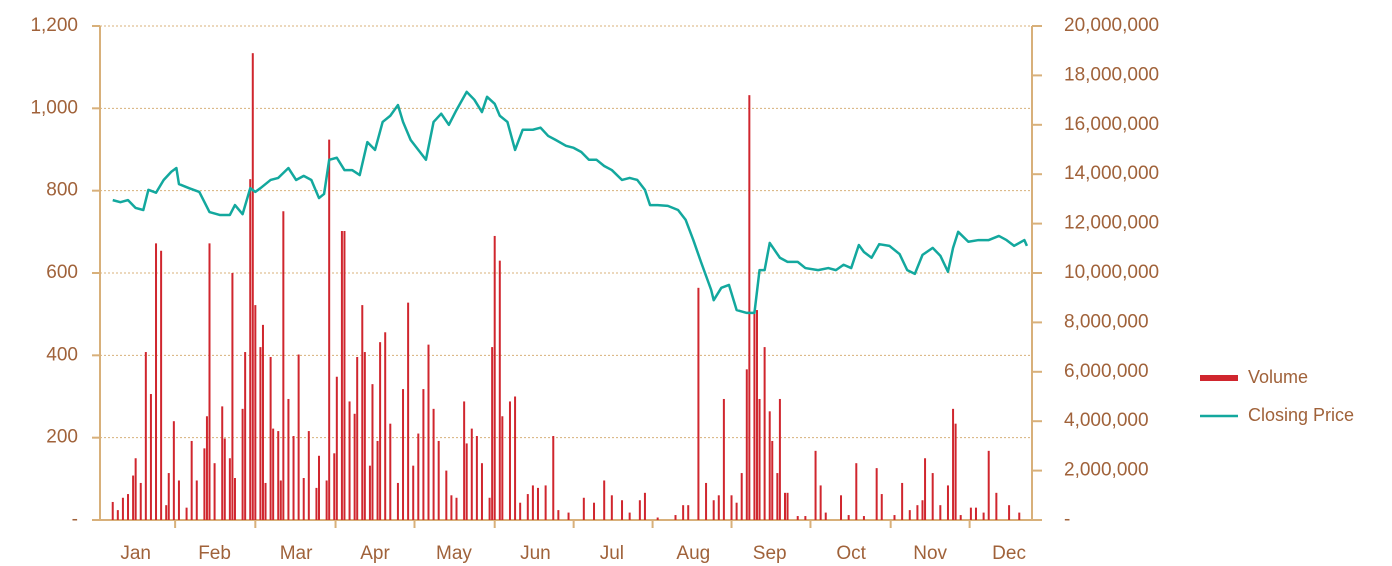 The image size is (1392, 566). What do you see at coordinates (1106, 371) in the screenshot?
I see `y2-tick-label: 6,000,000` at bounding box center [1106, 371].